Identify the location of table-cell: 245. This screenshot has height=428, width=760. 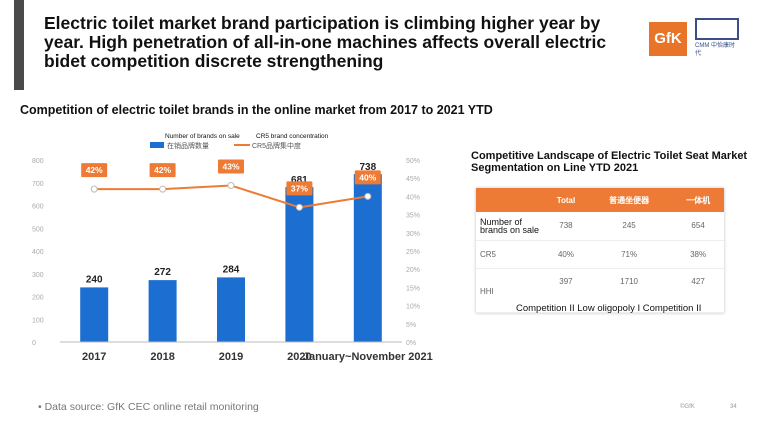
(629, 226).